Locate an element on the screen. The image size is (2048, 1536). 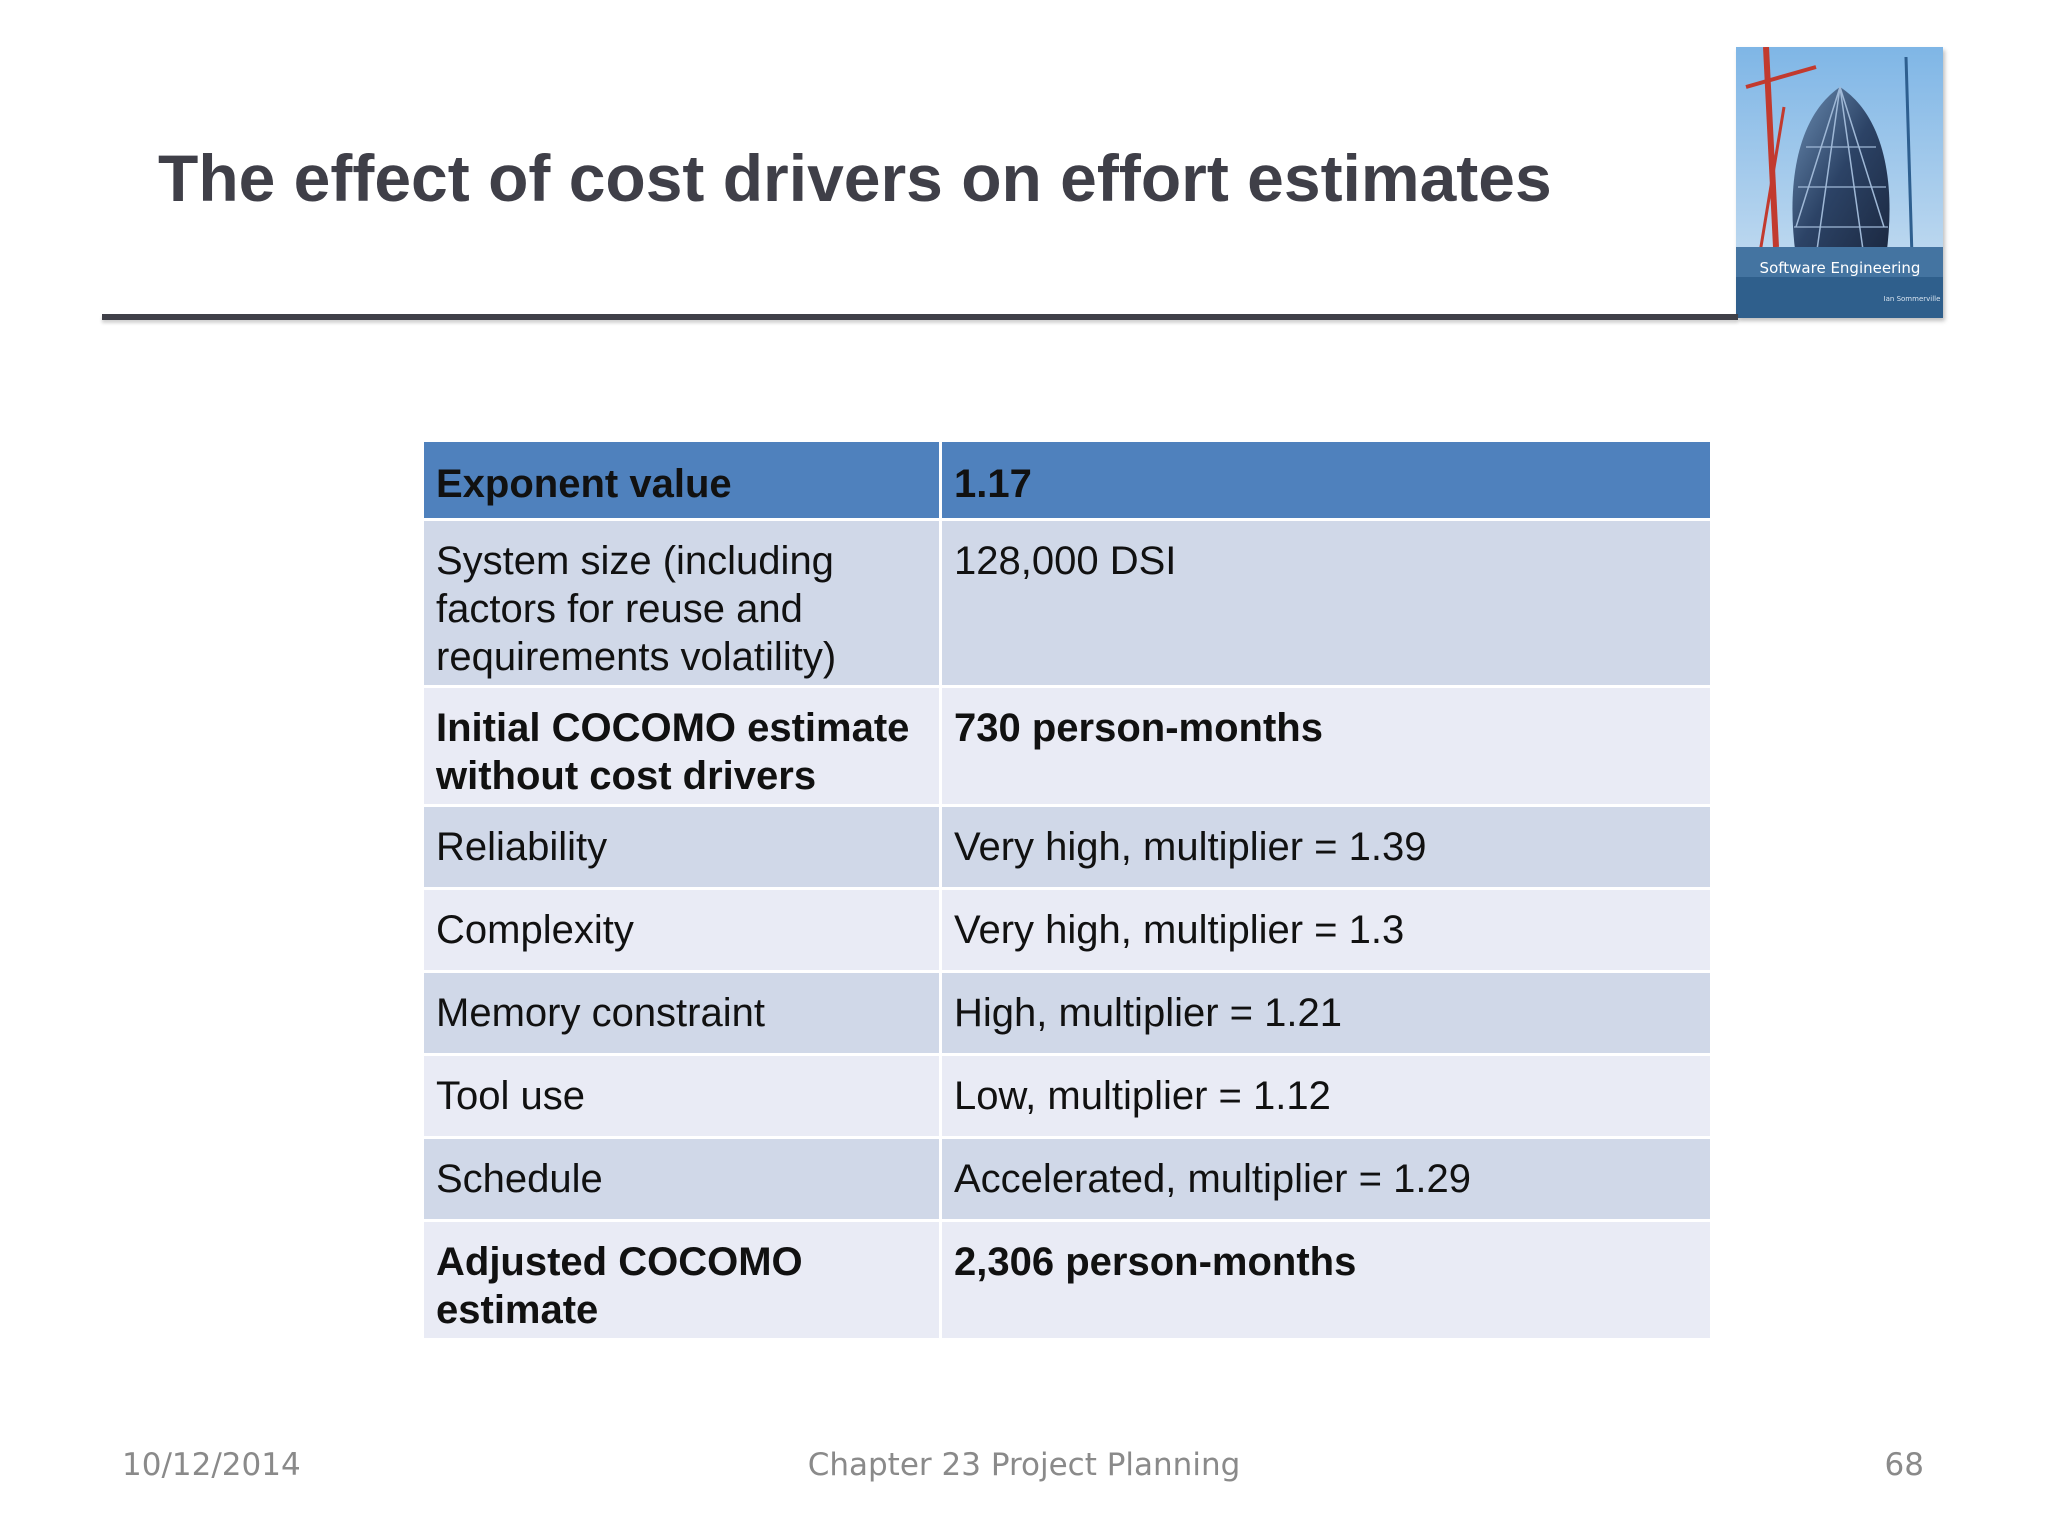
table-header-row: Exponent value 1.17 is located at coordinates (1067, 480).